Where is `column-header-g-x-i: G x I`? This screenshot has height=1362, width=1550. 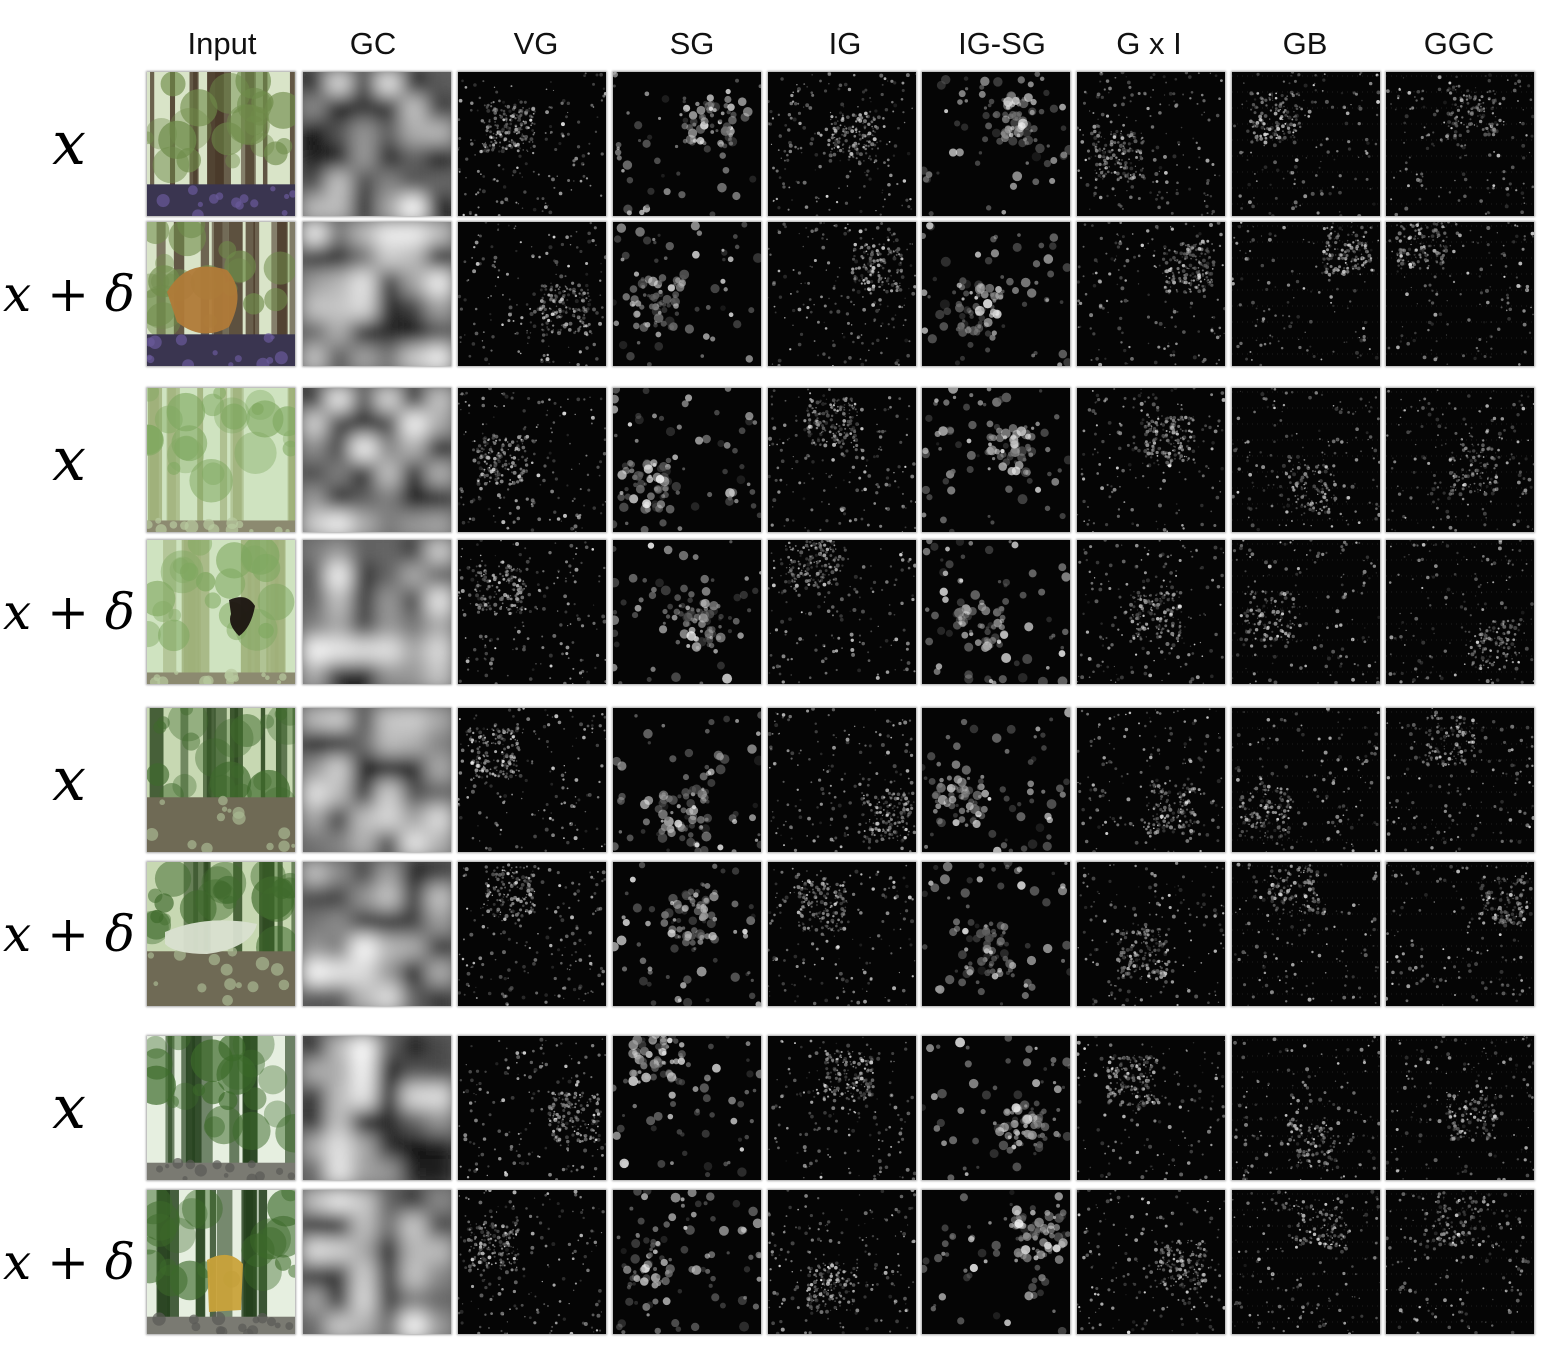 column-header-g-x-i: G x I is located at coordinates (1149, 43).